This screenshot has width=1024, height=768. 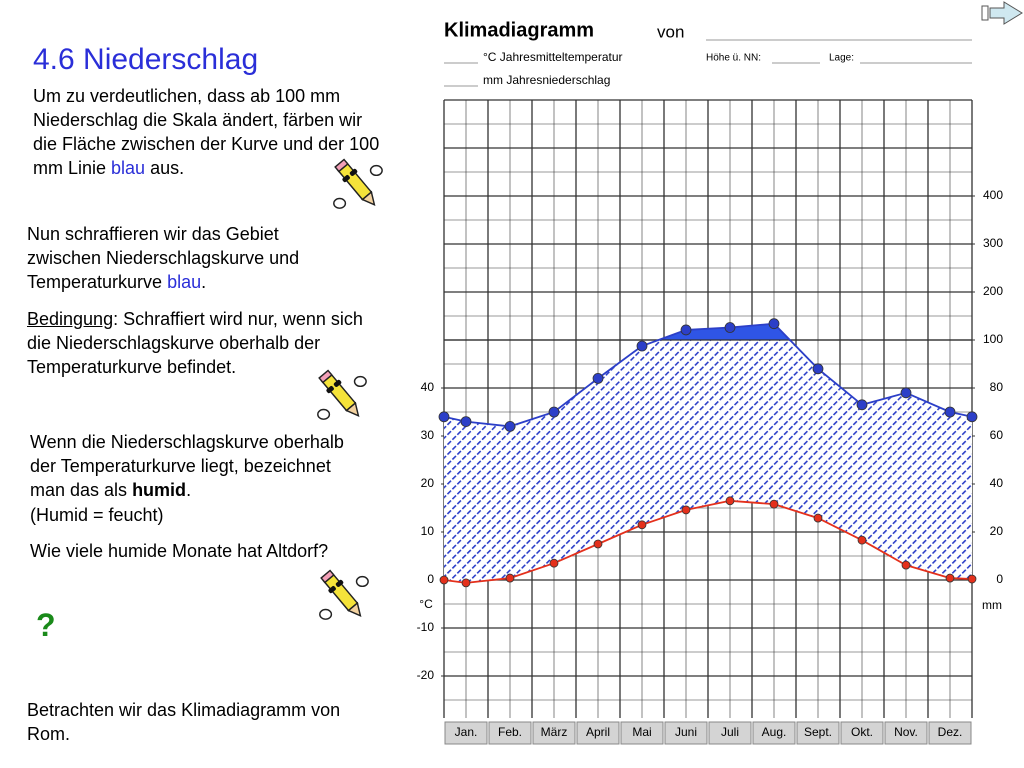 I want to click on precip-caption: mm Jahresniederschlag, so click(x=546, y=80).